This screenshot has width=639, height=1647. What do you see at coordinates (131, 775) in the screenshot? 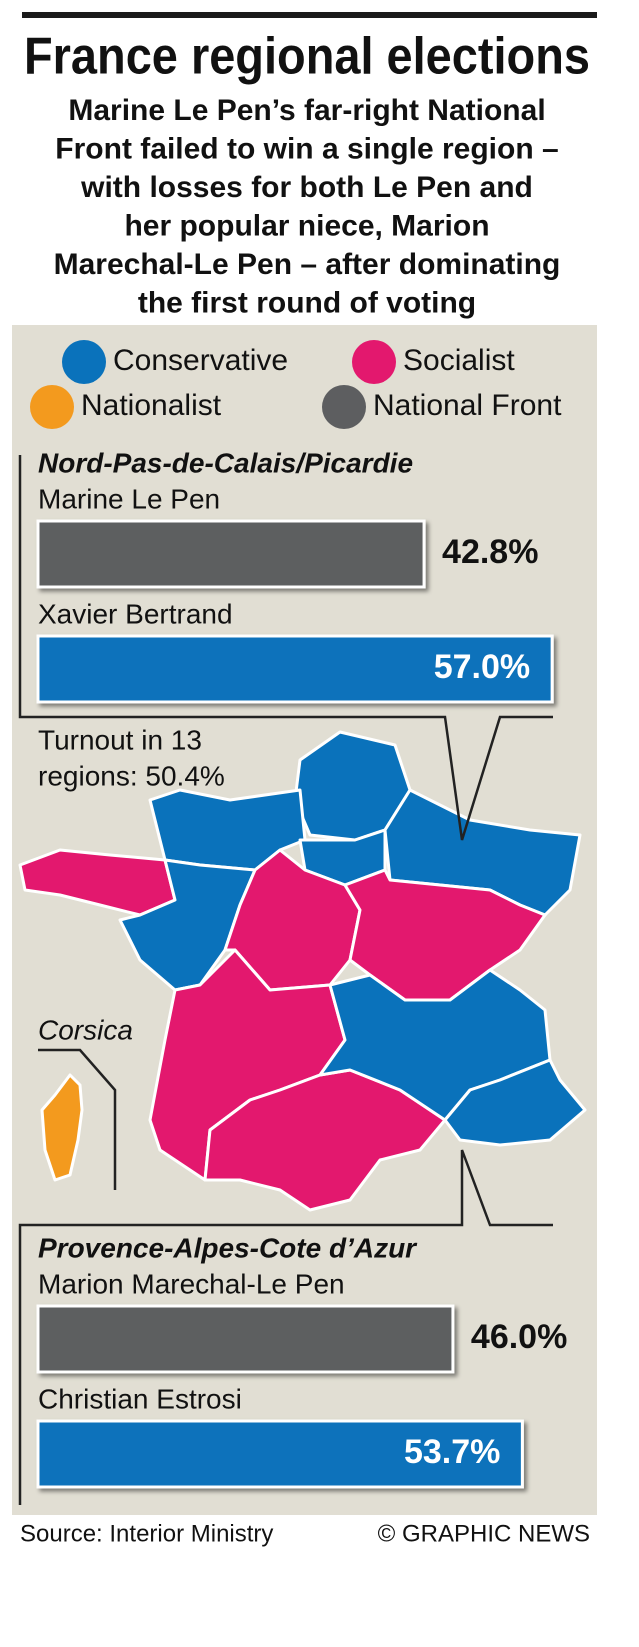
I see `turnout: regions: 50.4%` at bounding box center [131, 775].